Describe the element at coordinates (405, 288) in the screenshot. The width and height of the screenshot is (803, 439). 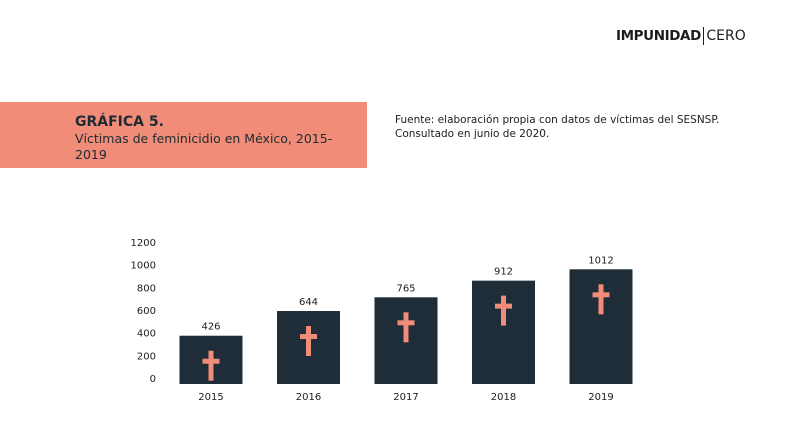
I see `value-label: 765` at that location.